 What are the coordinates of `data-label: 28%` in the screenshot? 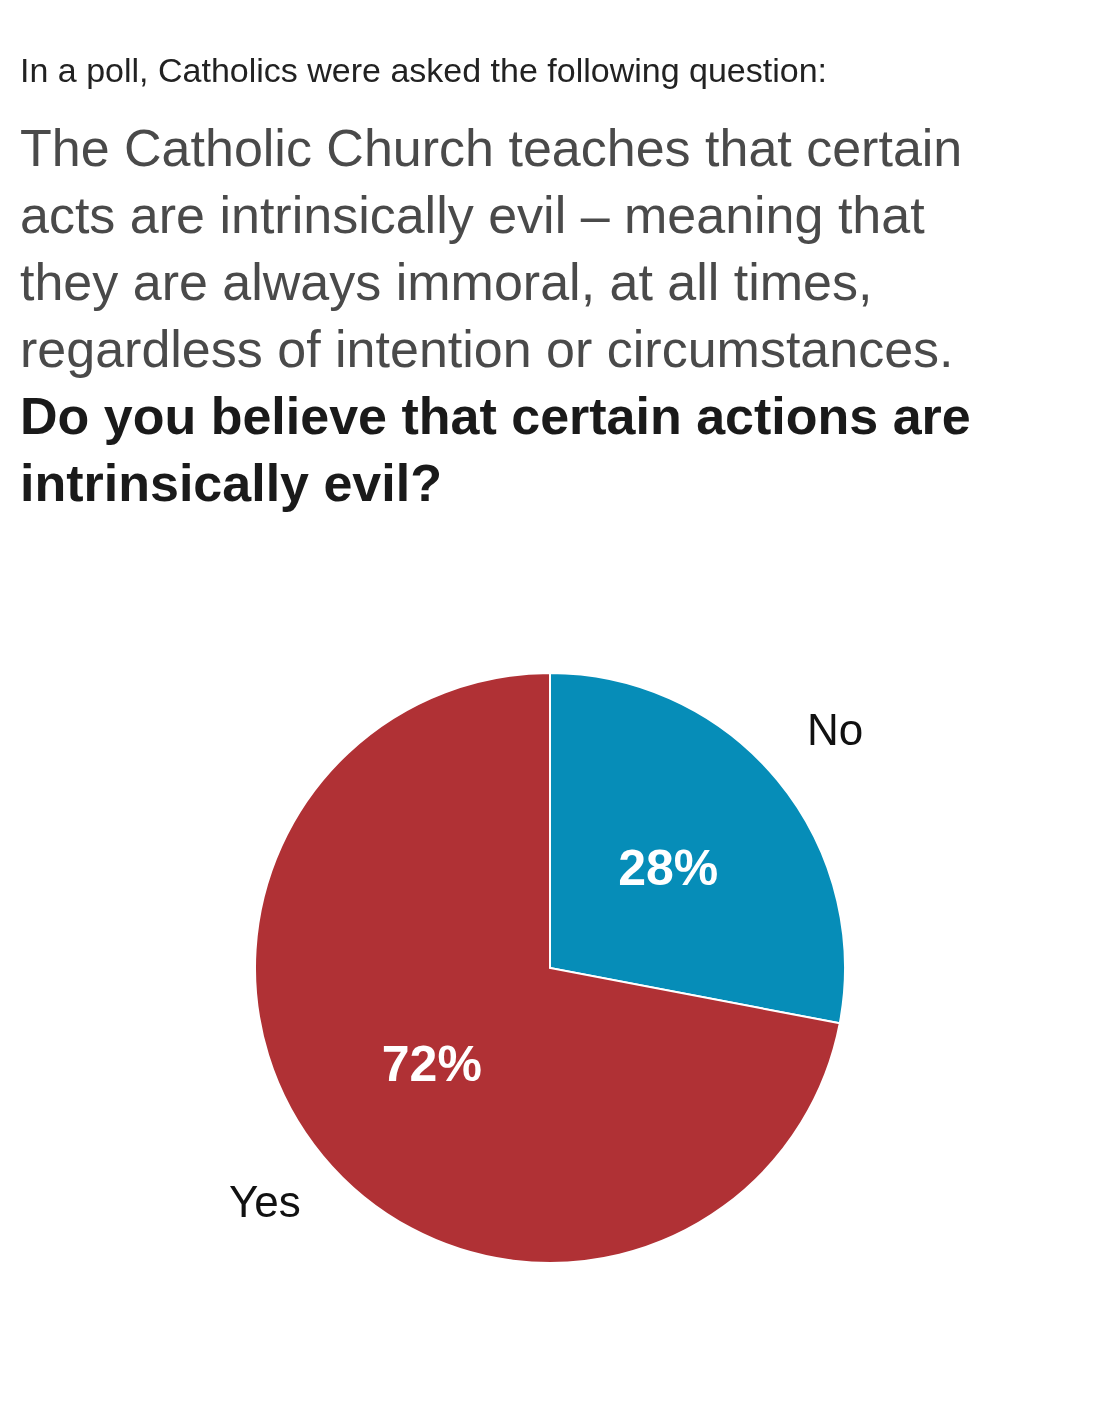 It's located at (668, 868).